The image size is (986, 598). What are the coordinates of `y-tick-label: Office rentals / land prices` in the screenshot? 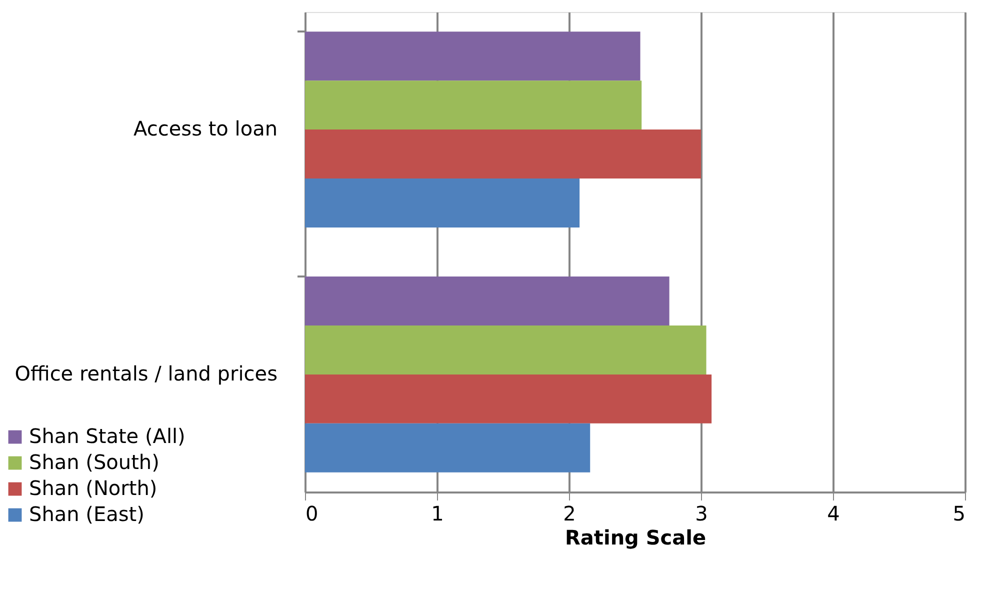 It's located at (146, 373).